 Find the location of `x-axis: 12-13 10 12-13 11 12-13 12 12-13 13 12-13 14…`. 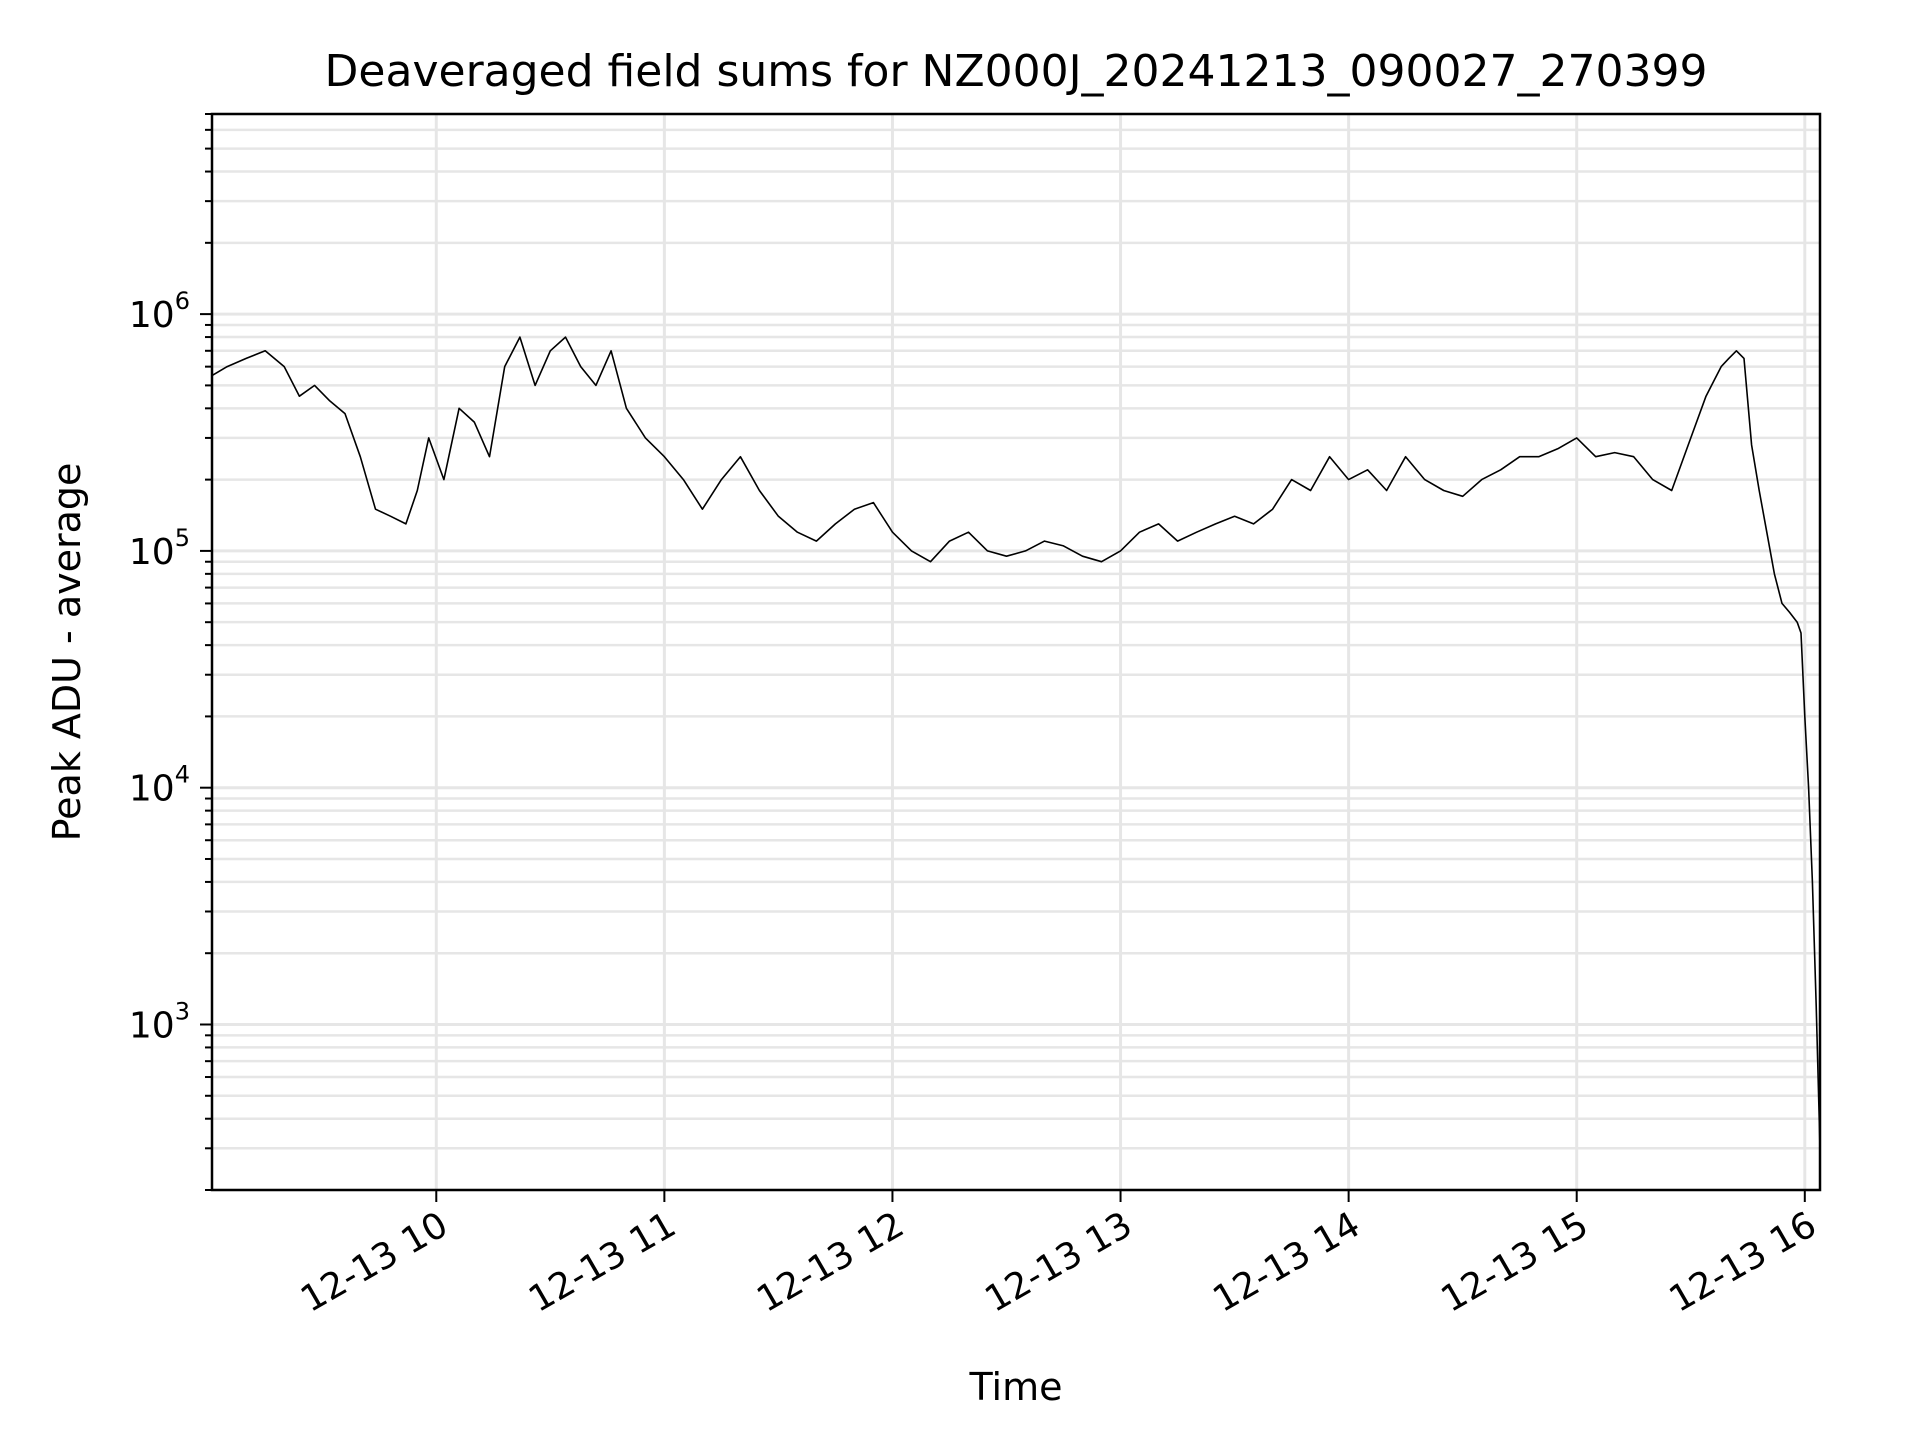

x-axis: 12-13 10 12-13 11 12-13 12 12-13 13 12-13 14… is located at coordinates (1058, 1255).